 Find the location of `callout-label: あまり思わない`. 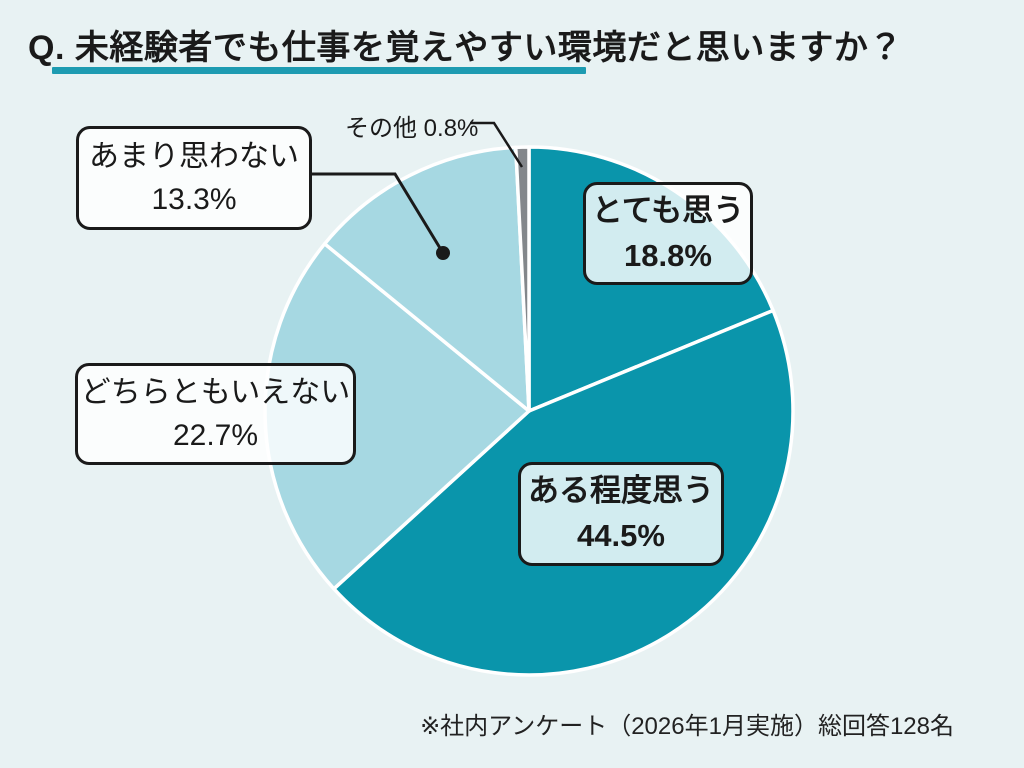

callout-label: あまり思わない is located at coordinates (194, 156).